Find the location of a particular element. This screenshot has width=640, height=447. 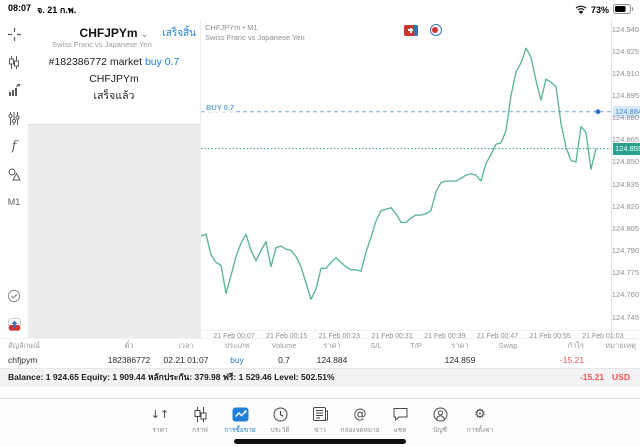

time-tick: 21 Feb 00:55 is located at coordinates (550, 336).